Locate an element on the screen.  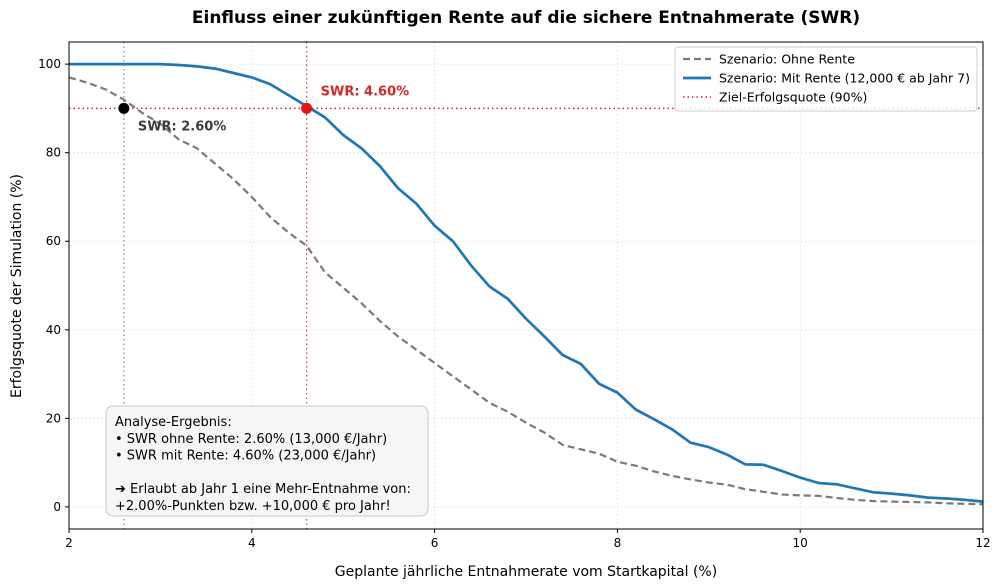
legend-label-1: Szenario: Ohne Rente is located at coordinates (787, 59).